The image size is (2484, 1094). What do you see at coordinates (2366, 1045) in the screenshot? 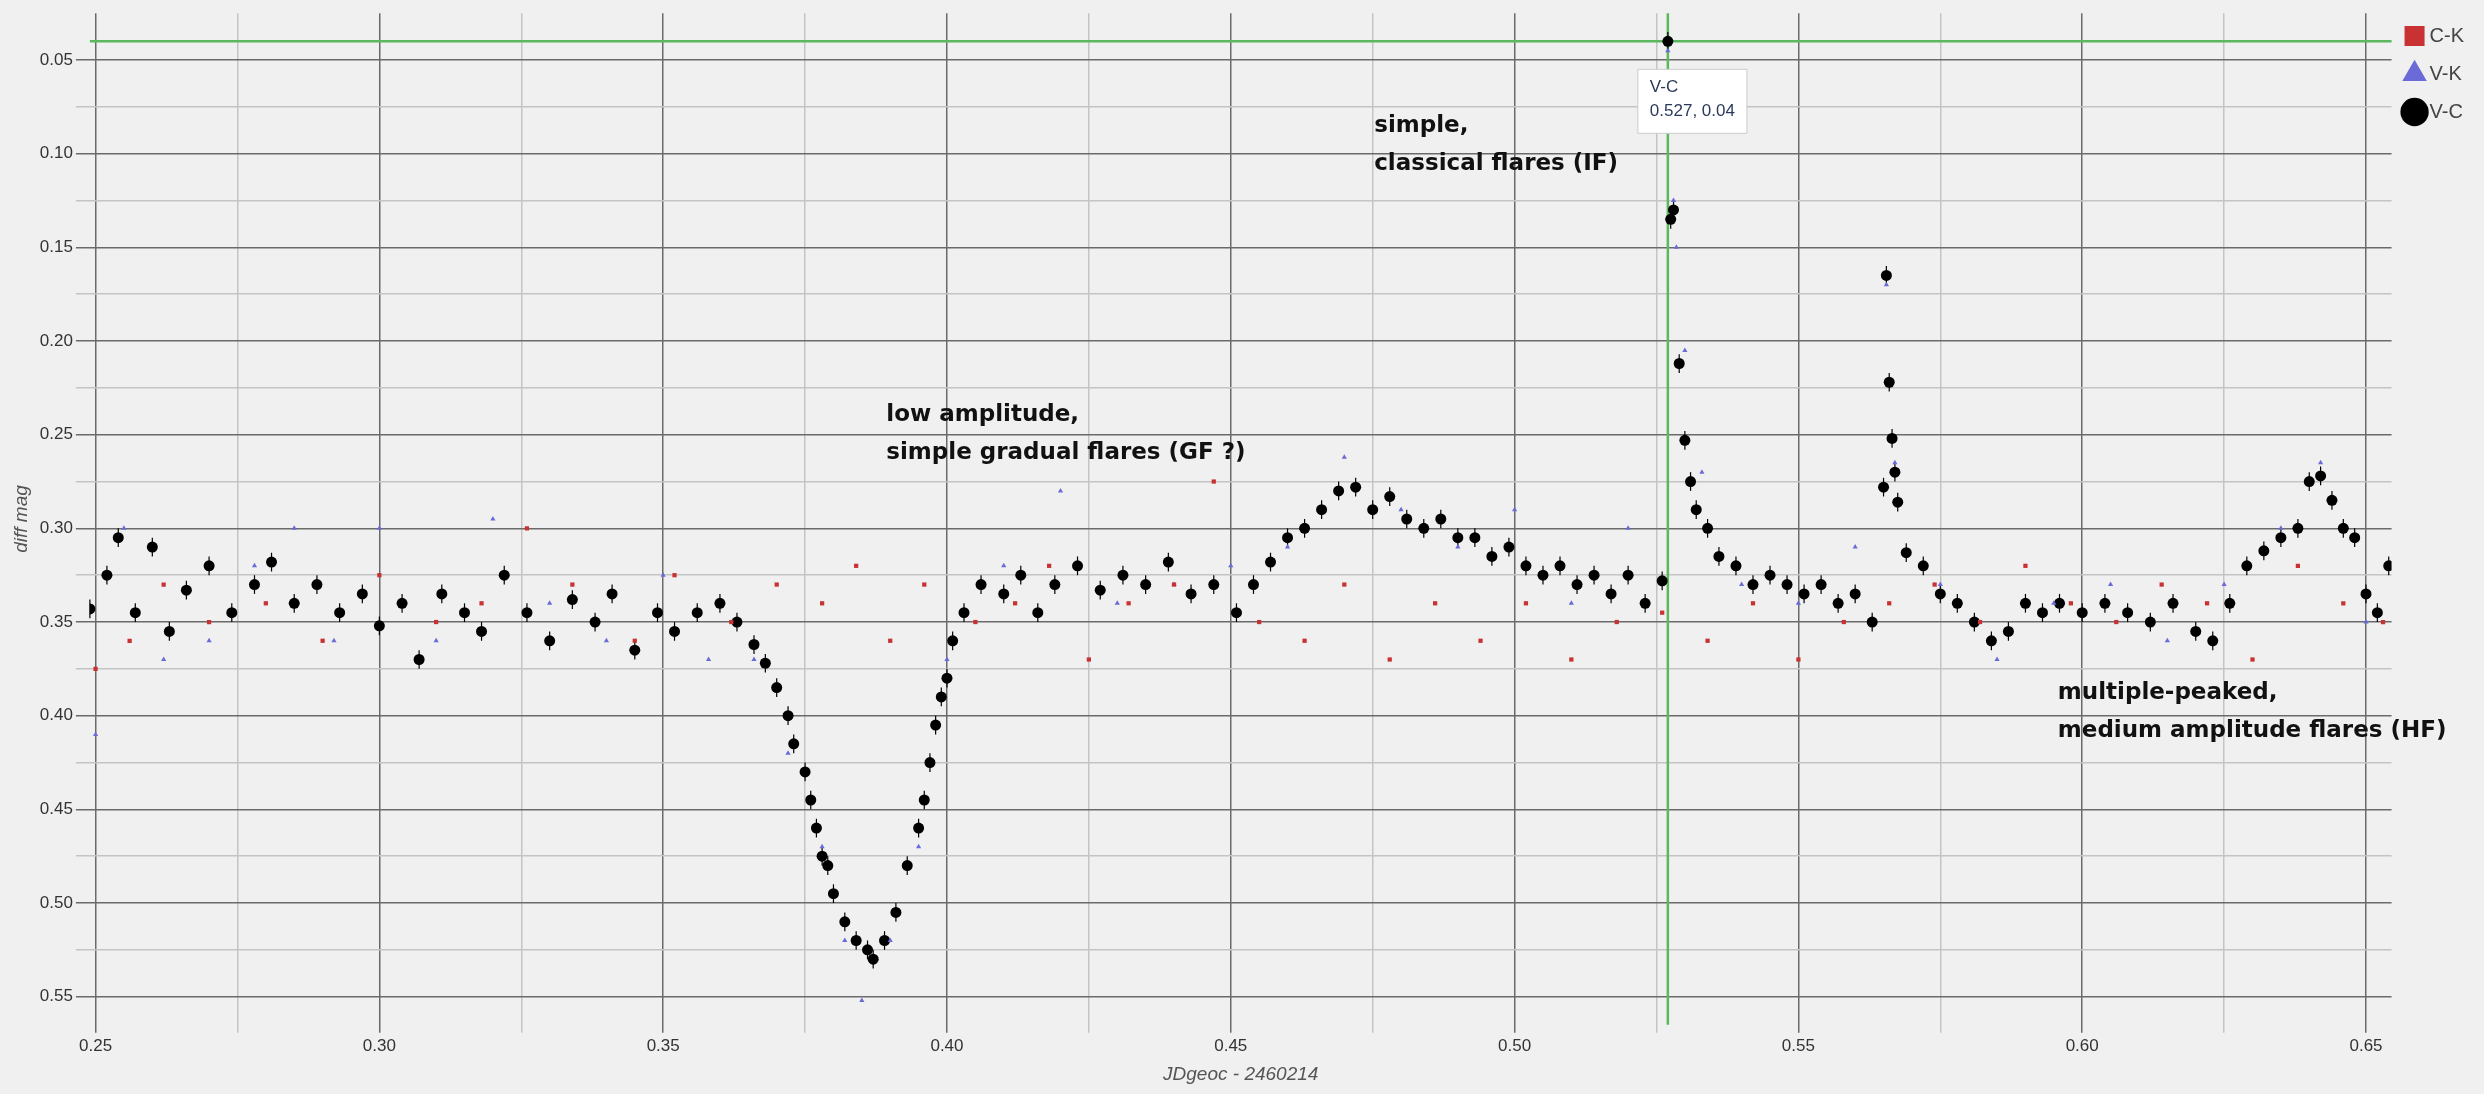
I see `x-tick-label: 0.65` at bounding box center [2366, 1045].